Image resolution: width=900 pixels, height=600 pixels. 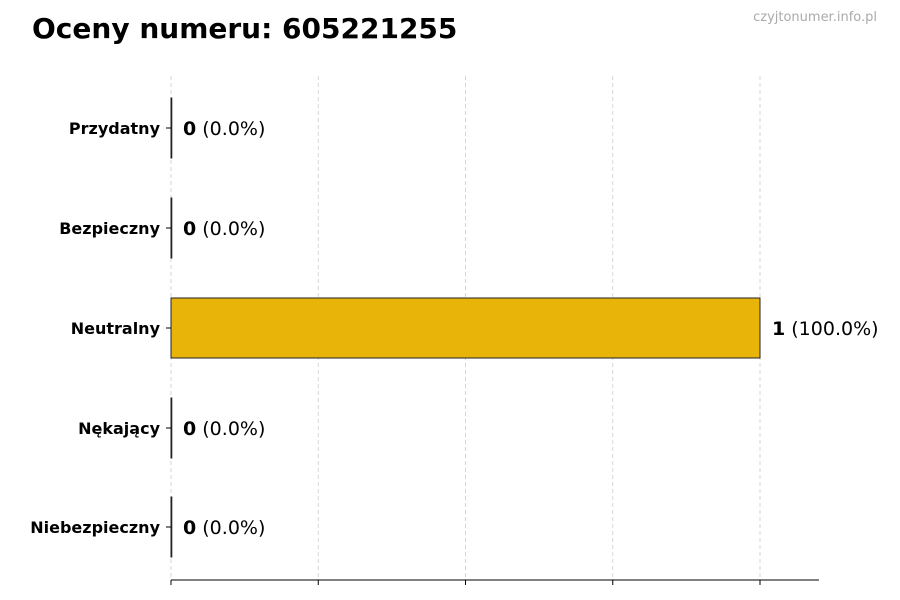 I want to click on category-label: Bezpieczny, so click(x=109, y=228).